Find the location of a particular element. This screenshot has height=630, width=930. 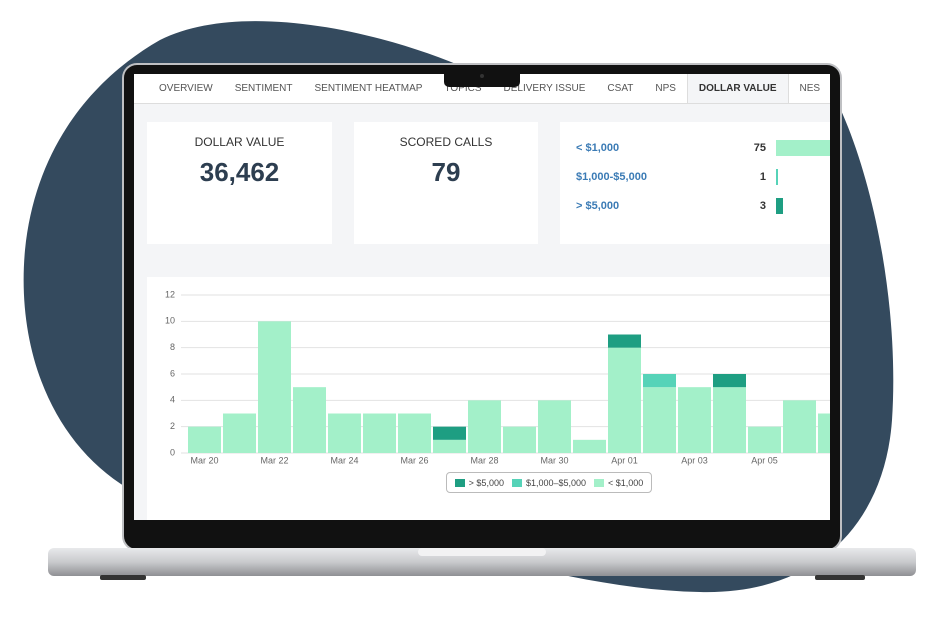

tab: NES is located at coordinates (810, 88).